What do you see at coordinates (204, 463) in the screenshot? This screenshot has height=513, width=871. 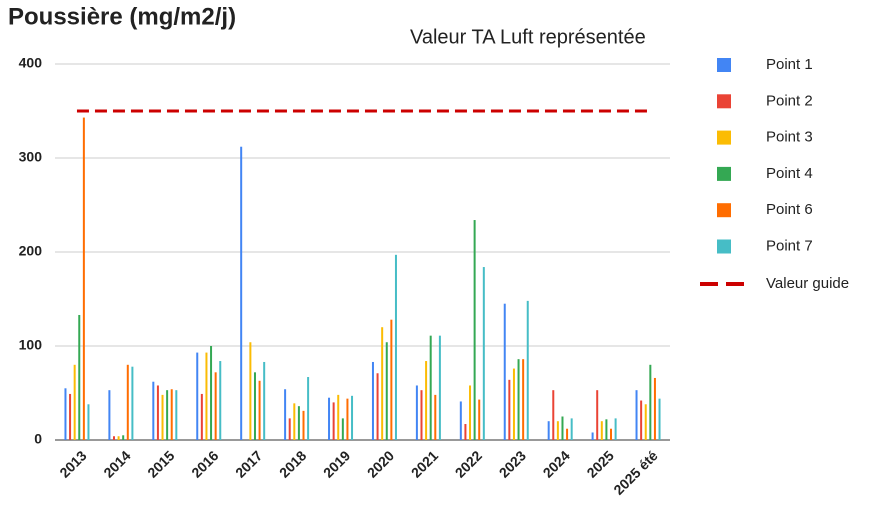 I see `x-tick-label: 2016` at bounding box center [204, 463].